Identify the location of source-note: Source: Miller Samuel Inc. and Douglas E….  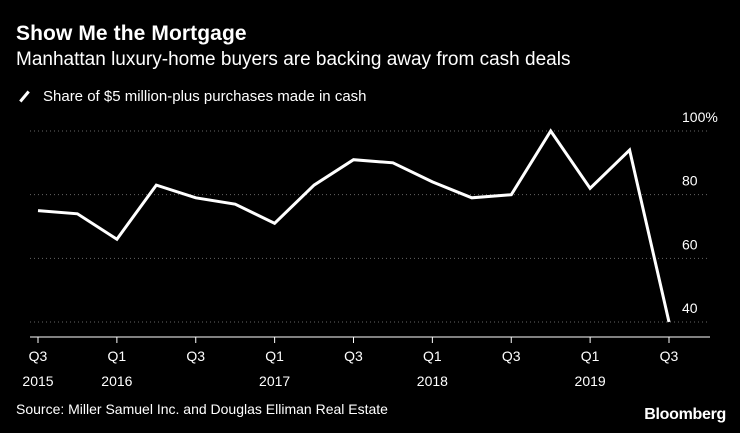
(202, 409).